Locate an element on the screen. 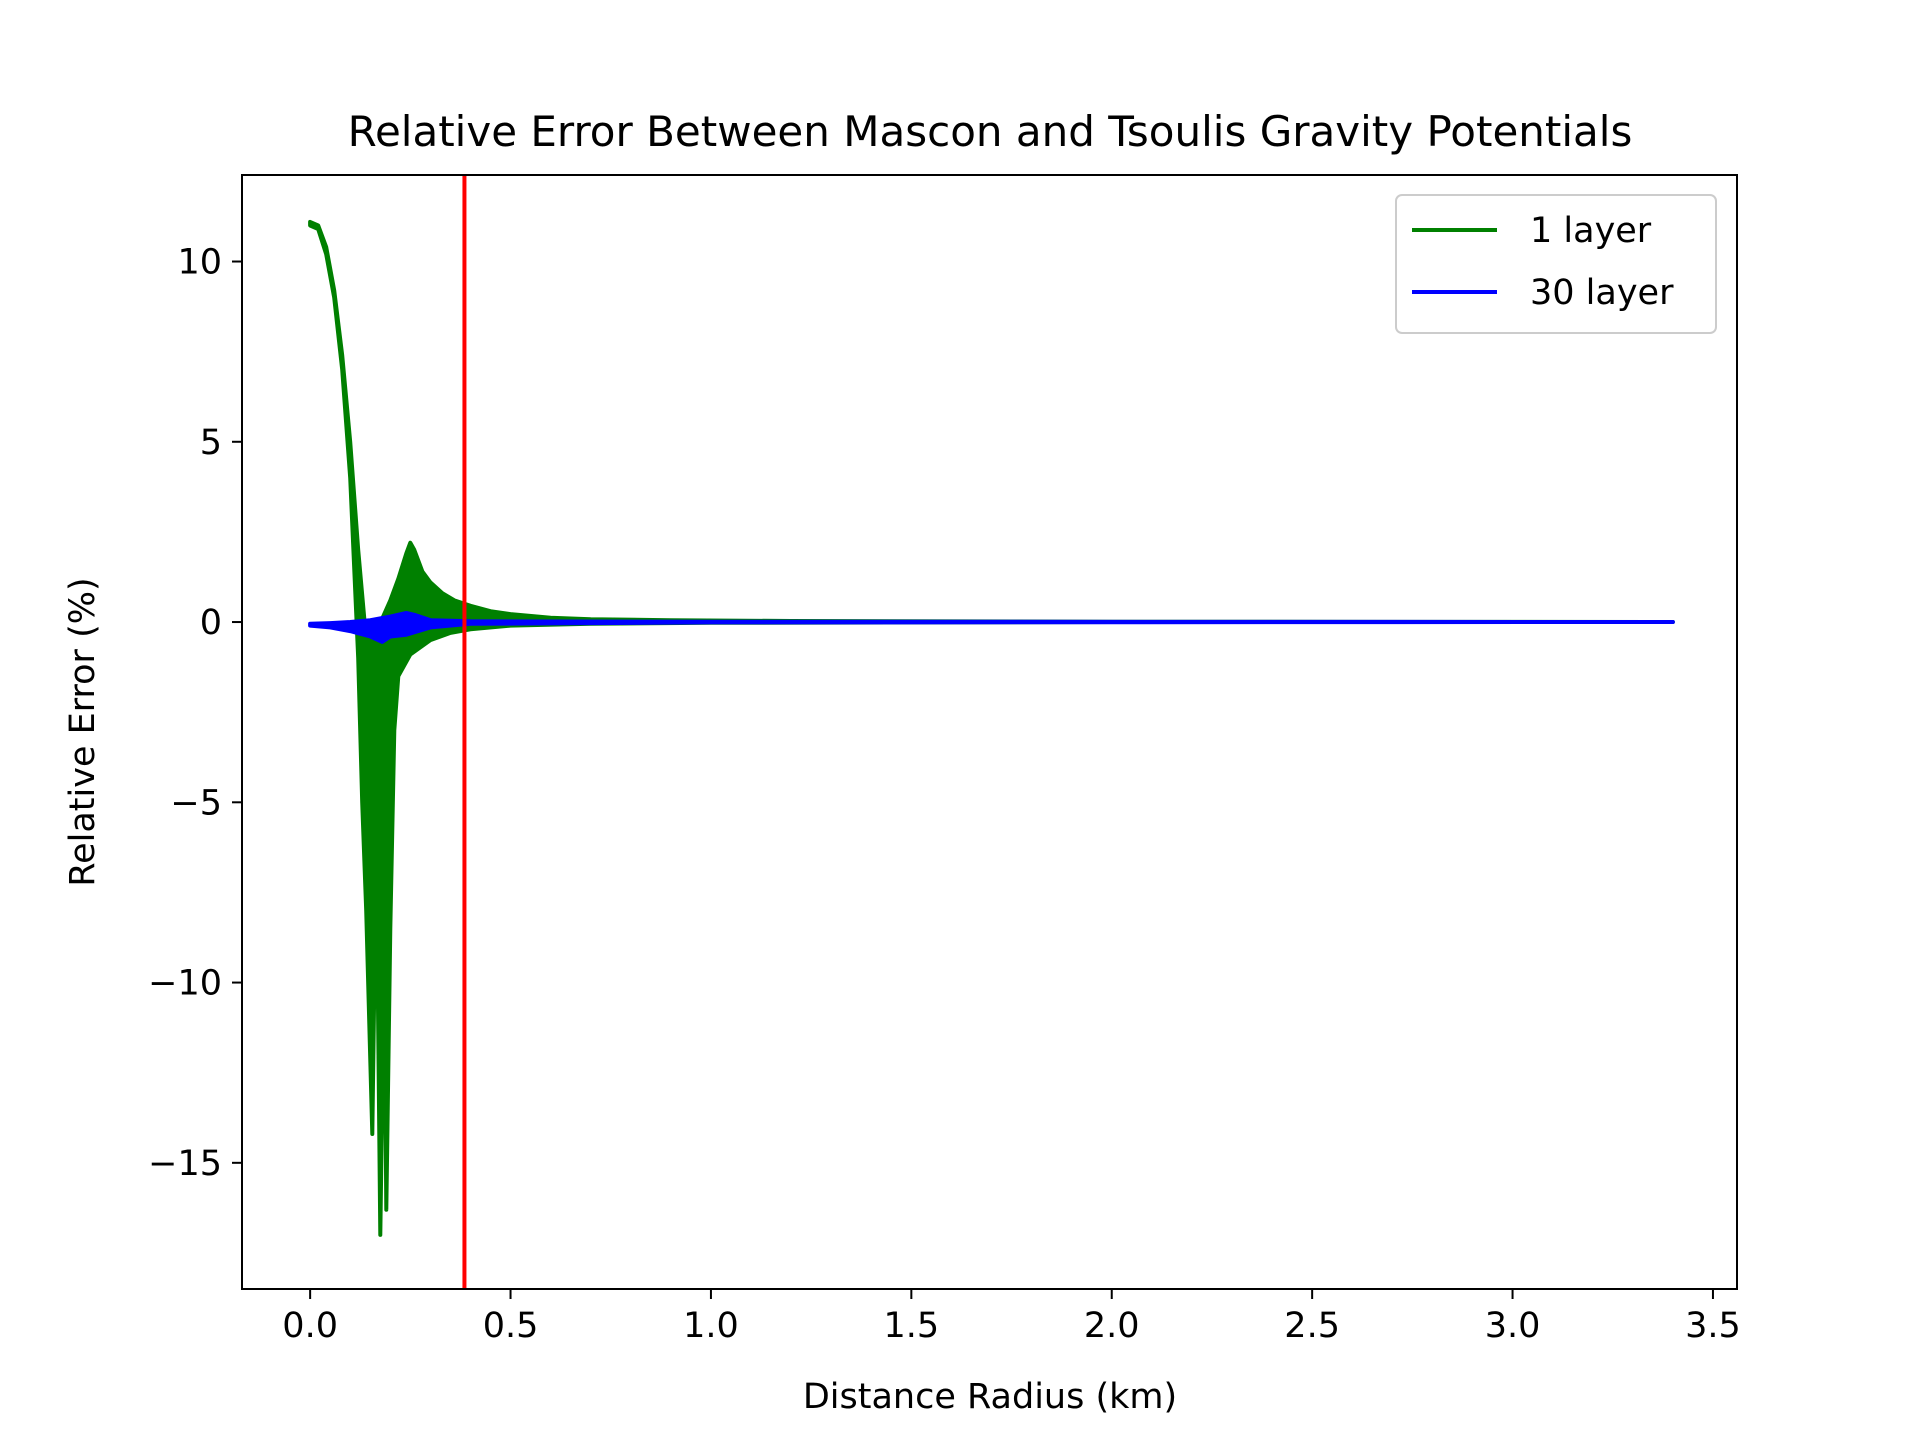 The height and width of the screenshot is (1440, 1920). x-tick-label: 3.0 is located at coordinates (1513, 1326).